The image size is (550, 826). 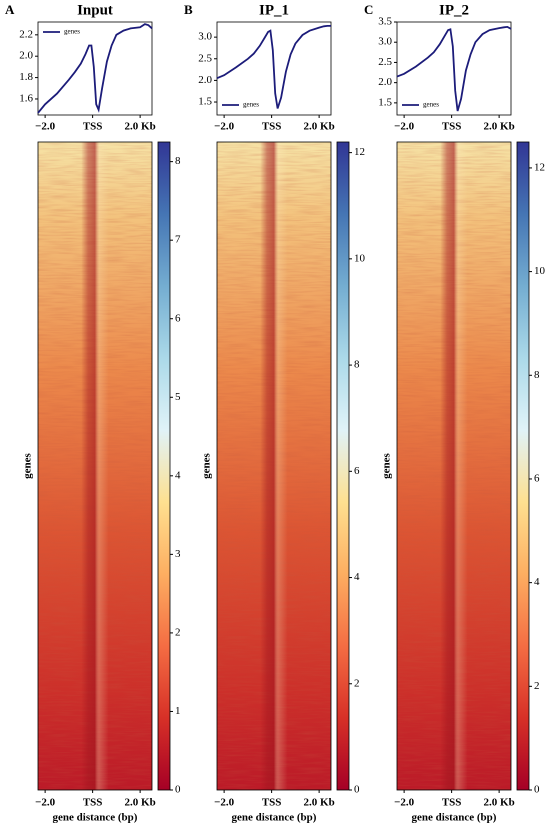 What do you see at coordinates (368, 9) in the screenshot?
I see `panel-label: C` at bounding box center [368, 9].